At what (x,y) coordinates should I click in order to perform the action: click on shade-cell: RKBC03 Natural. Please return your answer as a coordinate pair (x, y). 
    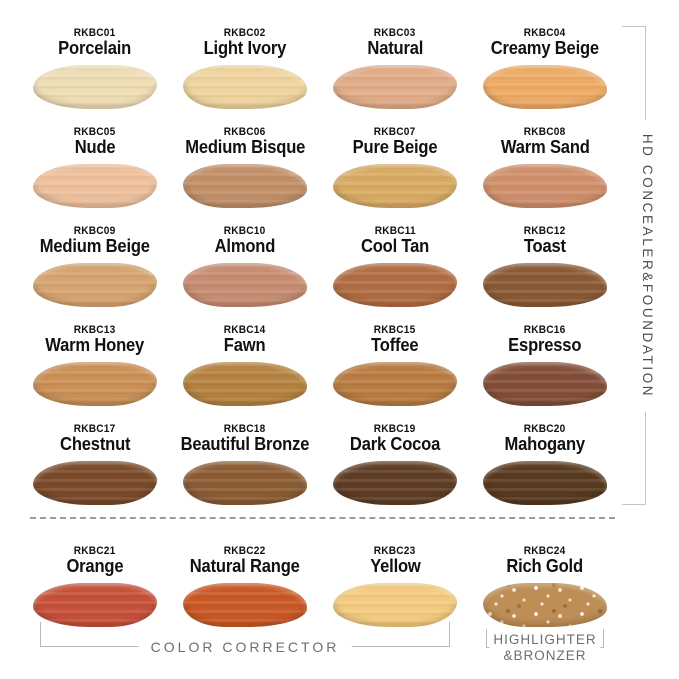
    Looking at the image, I should click on (395, 69).